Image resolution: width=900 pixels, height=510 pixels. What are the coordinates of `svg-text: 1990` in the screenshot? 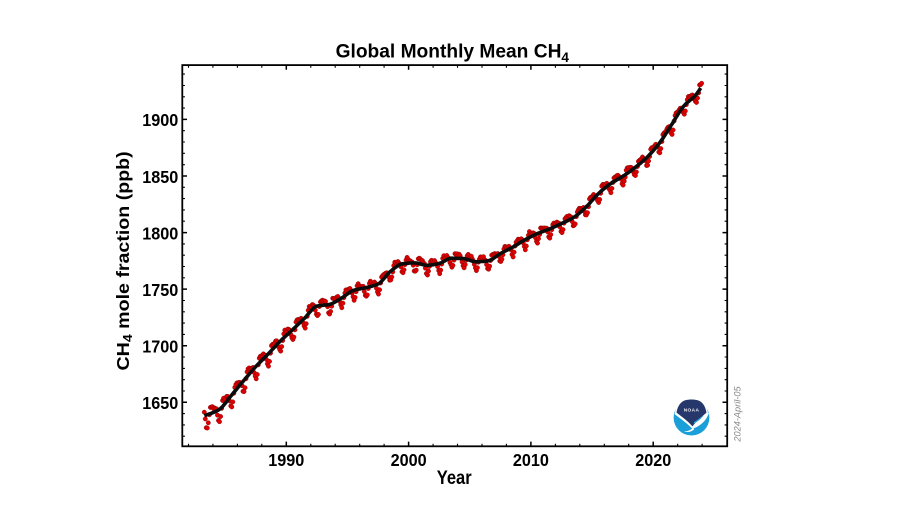 It's located at (286, 460).